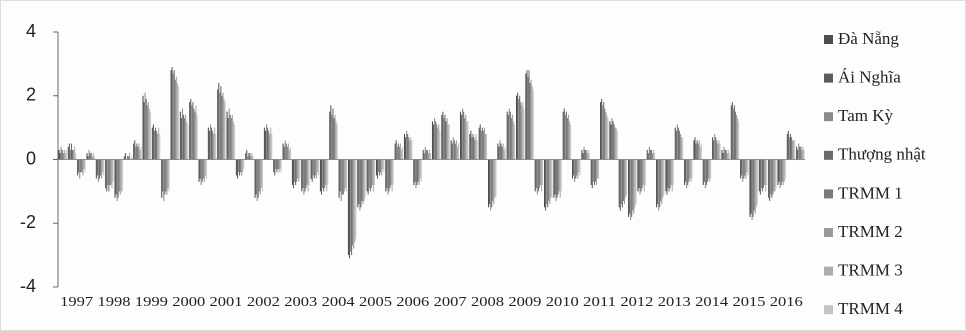  Describe the element at coordinates (870, 192) in the screenshot. I see `legend-label: TRMM 1` at that location.